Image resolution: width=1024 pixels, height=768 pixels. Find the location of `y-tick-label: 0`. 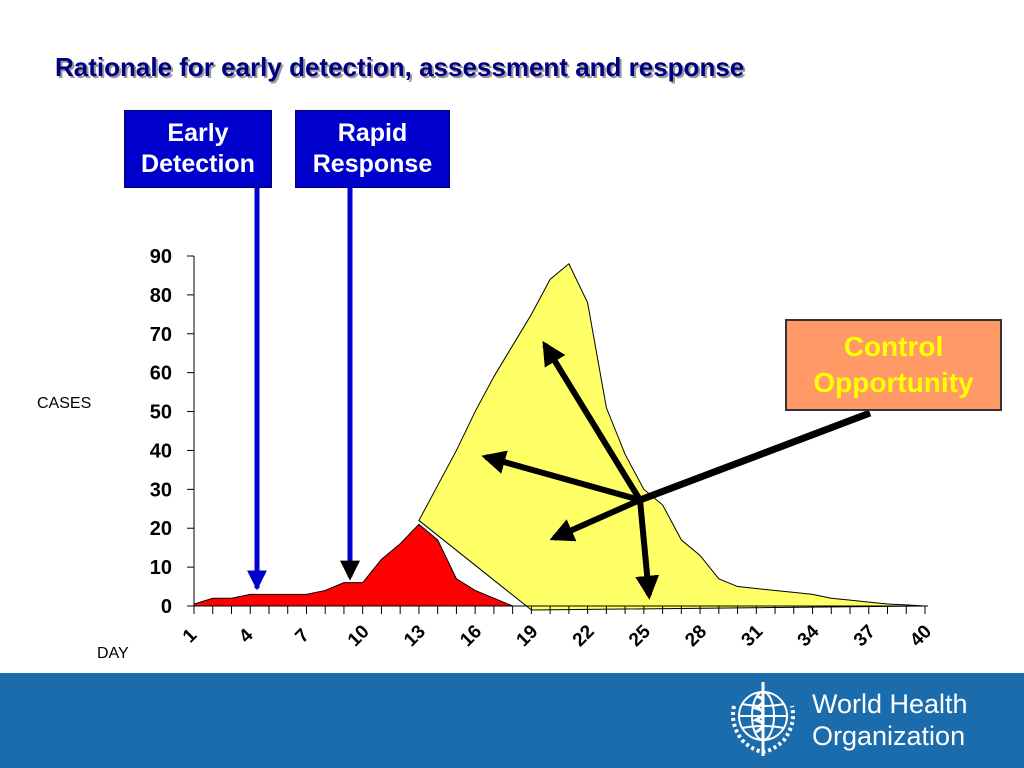

y-tick-label: 0 is located at coordinates (166, 607).